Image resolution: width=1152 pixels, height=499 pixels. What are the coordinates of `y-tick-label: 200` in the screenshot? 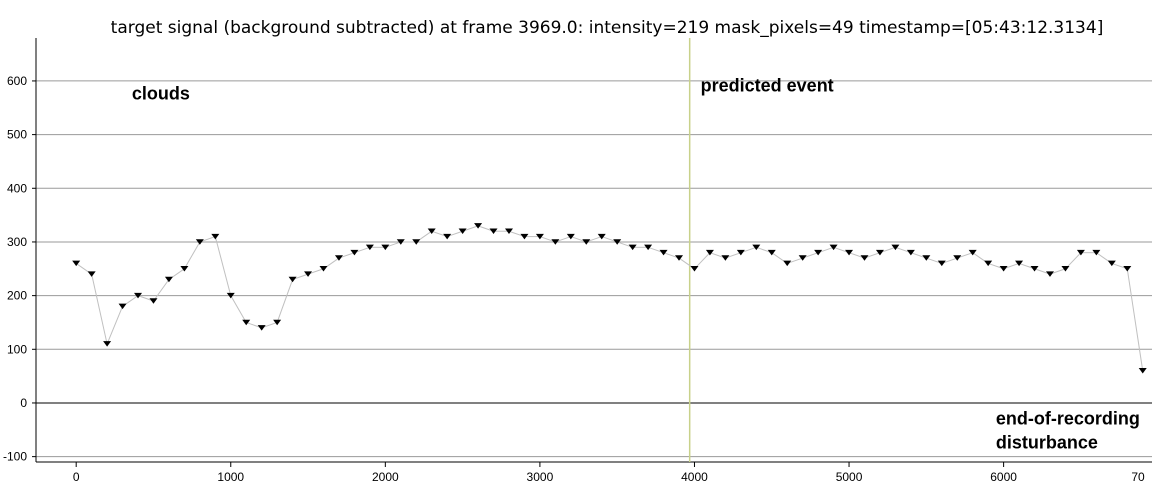 It's located at (17, 296).